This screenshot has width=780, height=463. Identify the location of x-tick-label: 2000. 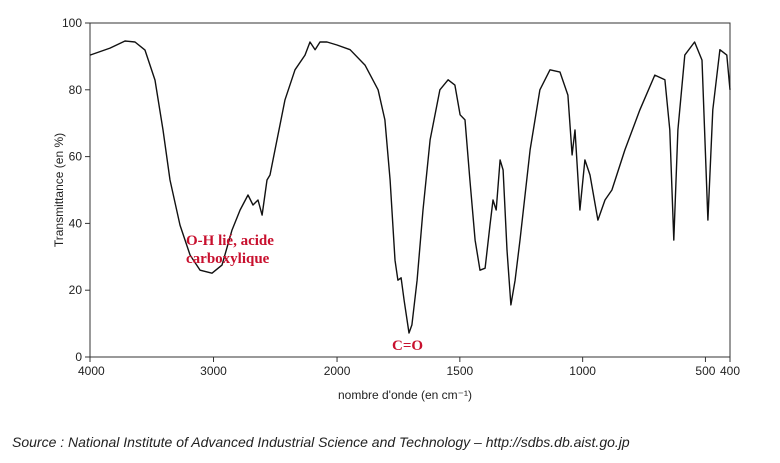
(337, 371).